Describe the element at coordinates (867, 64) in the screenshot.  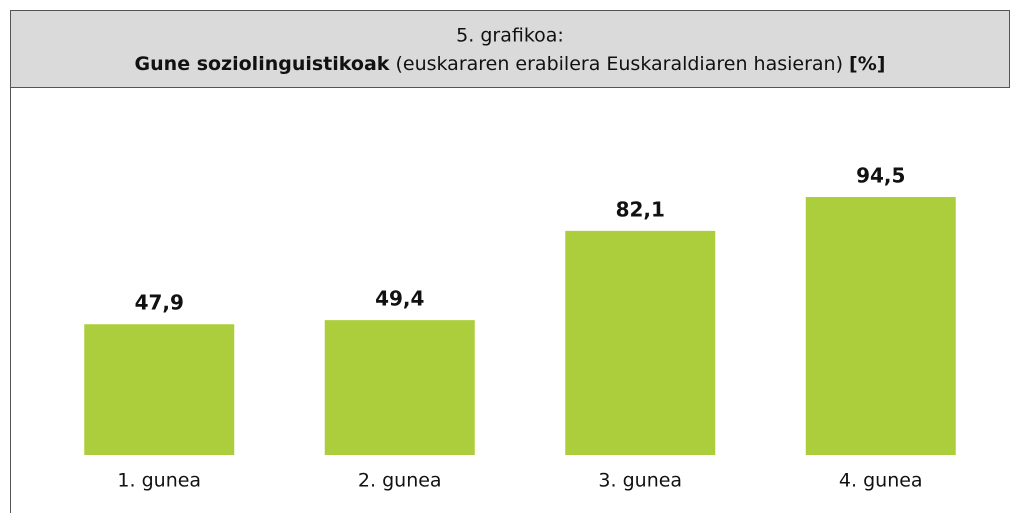
I see `title-unit: [%]` at that location.